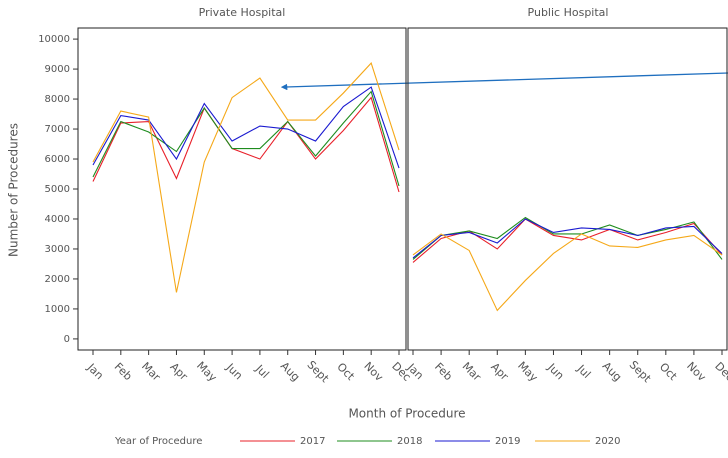 The width and height of the screenshot is (728, 458). What do you see at coordinates (504, 81) in the screenshot?
I see `annotation-arrow` at bounding box center [504, 81].